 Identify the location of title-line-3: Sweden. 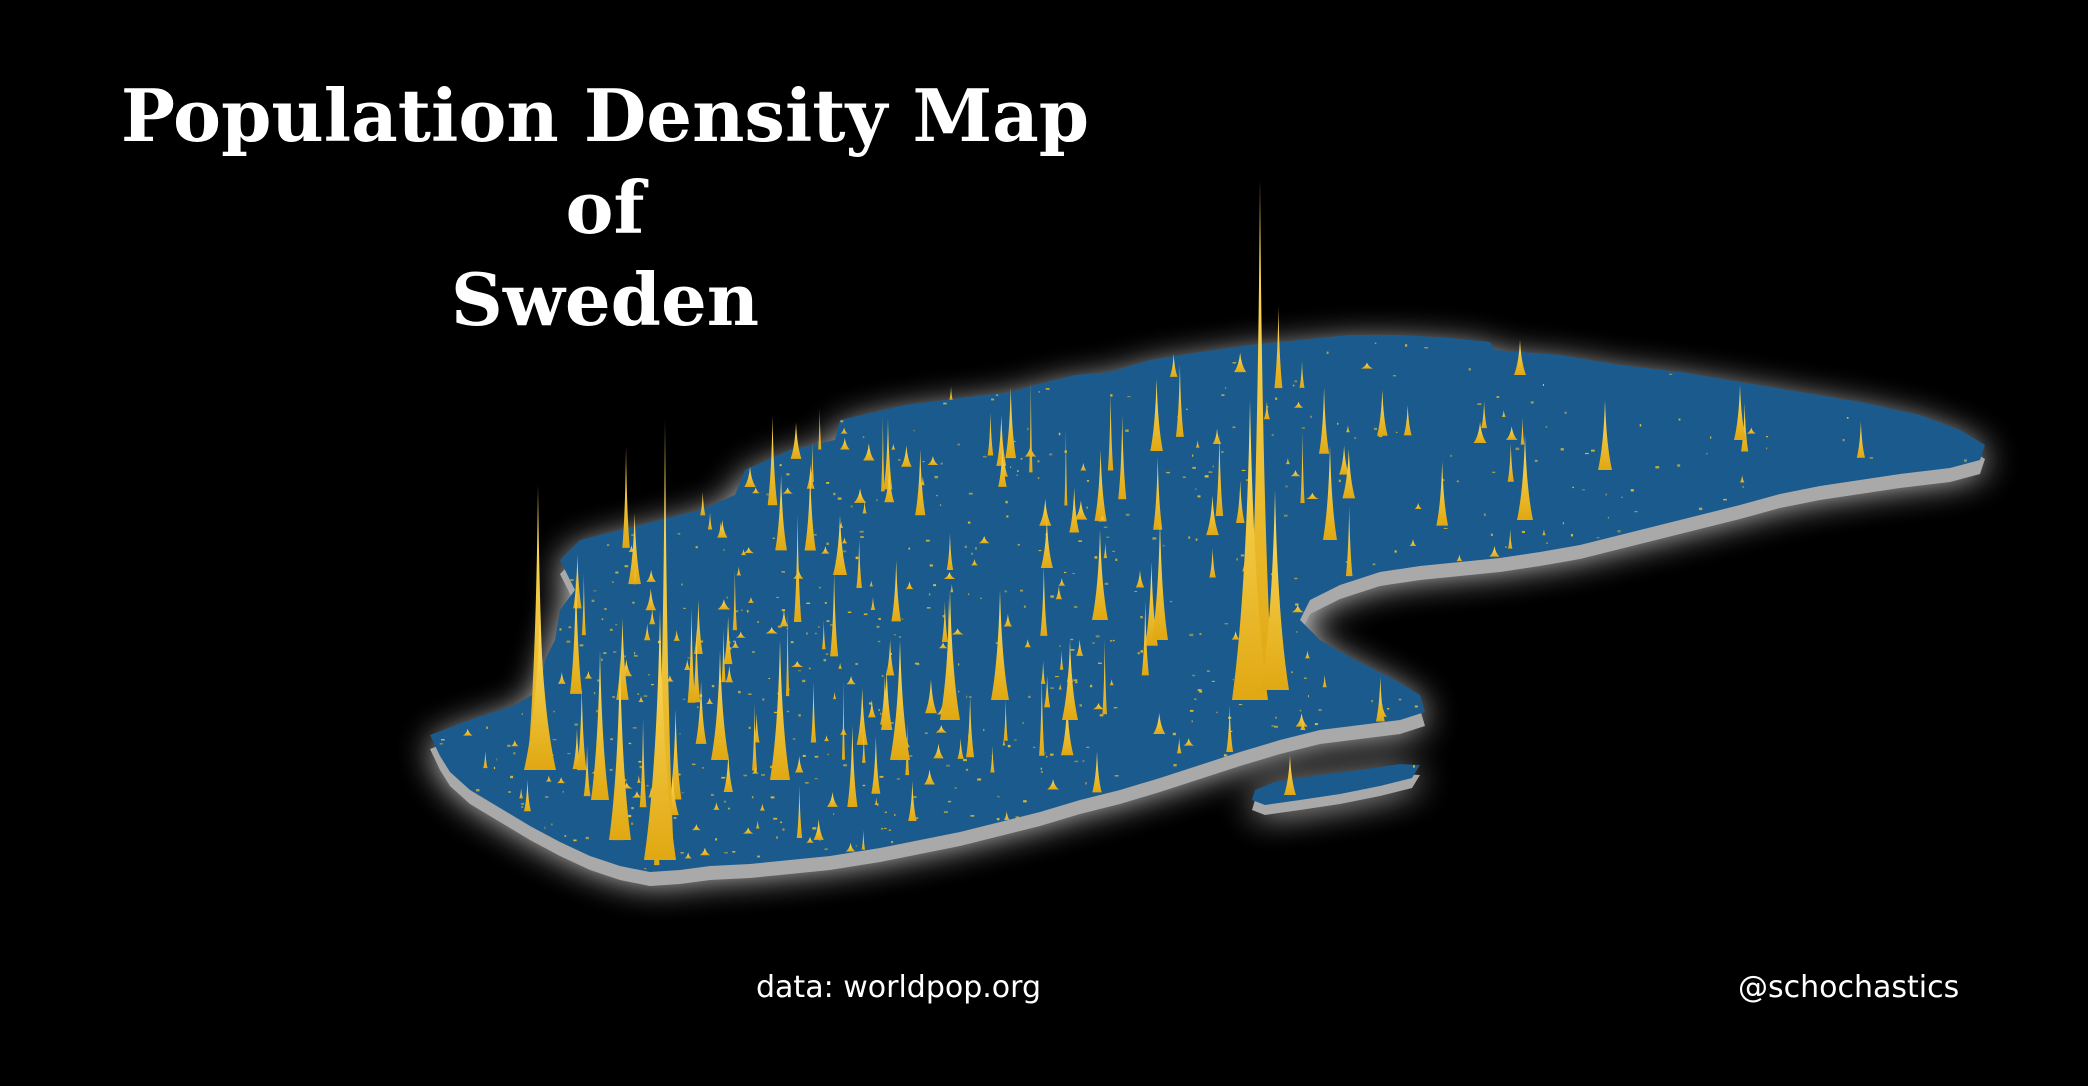
(605, 299).